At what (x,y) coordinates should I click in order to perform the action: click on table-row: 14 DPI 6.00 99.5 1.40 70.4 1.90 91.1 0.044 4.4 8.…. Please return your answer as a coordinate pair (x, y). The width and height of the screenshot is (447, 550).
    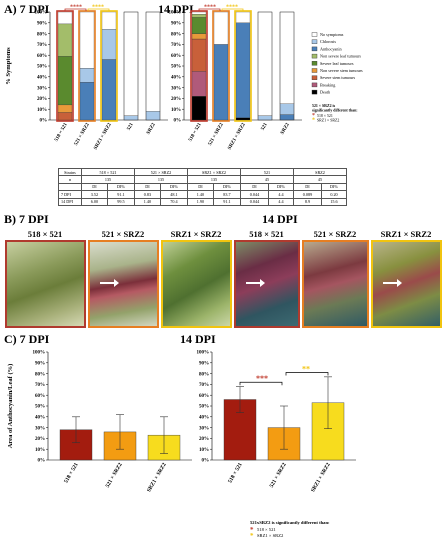
    Looking at the image, I should click on (203, 201).